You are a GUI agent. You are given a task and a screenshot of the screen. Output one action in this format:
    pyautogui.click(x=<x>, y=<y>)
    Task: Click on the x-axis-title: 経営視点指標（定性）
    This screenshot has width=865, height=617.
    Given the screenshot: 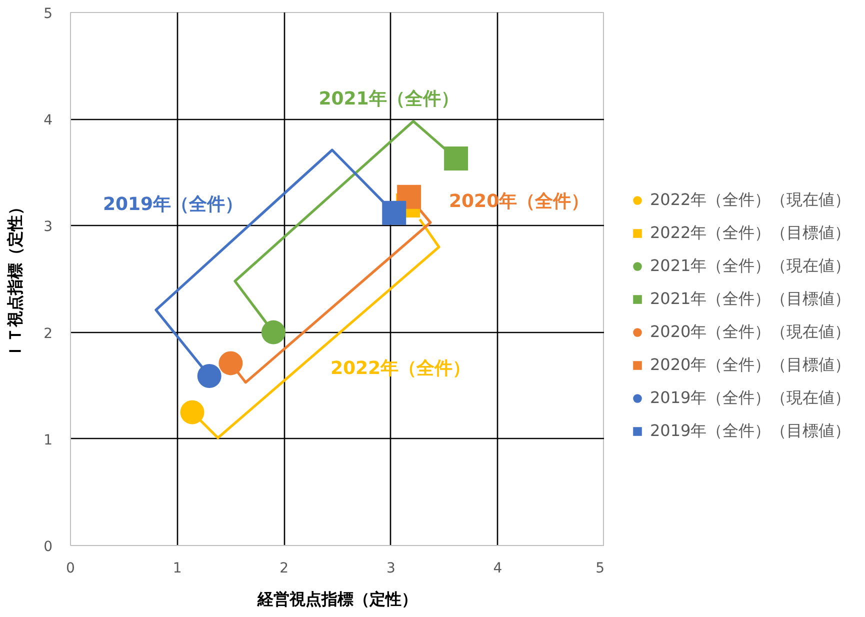 What is the action you would take?
    pyautogui.click(x=337, y=599)
    